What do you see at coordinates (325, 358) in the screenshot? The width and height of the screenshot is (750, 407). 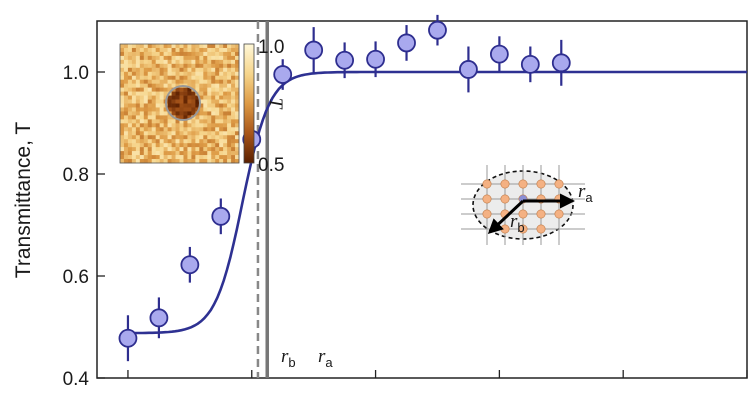 I see `ra-label: ra` at bounding box center [325, 358].